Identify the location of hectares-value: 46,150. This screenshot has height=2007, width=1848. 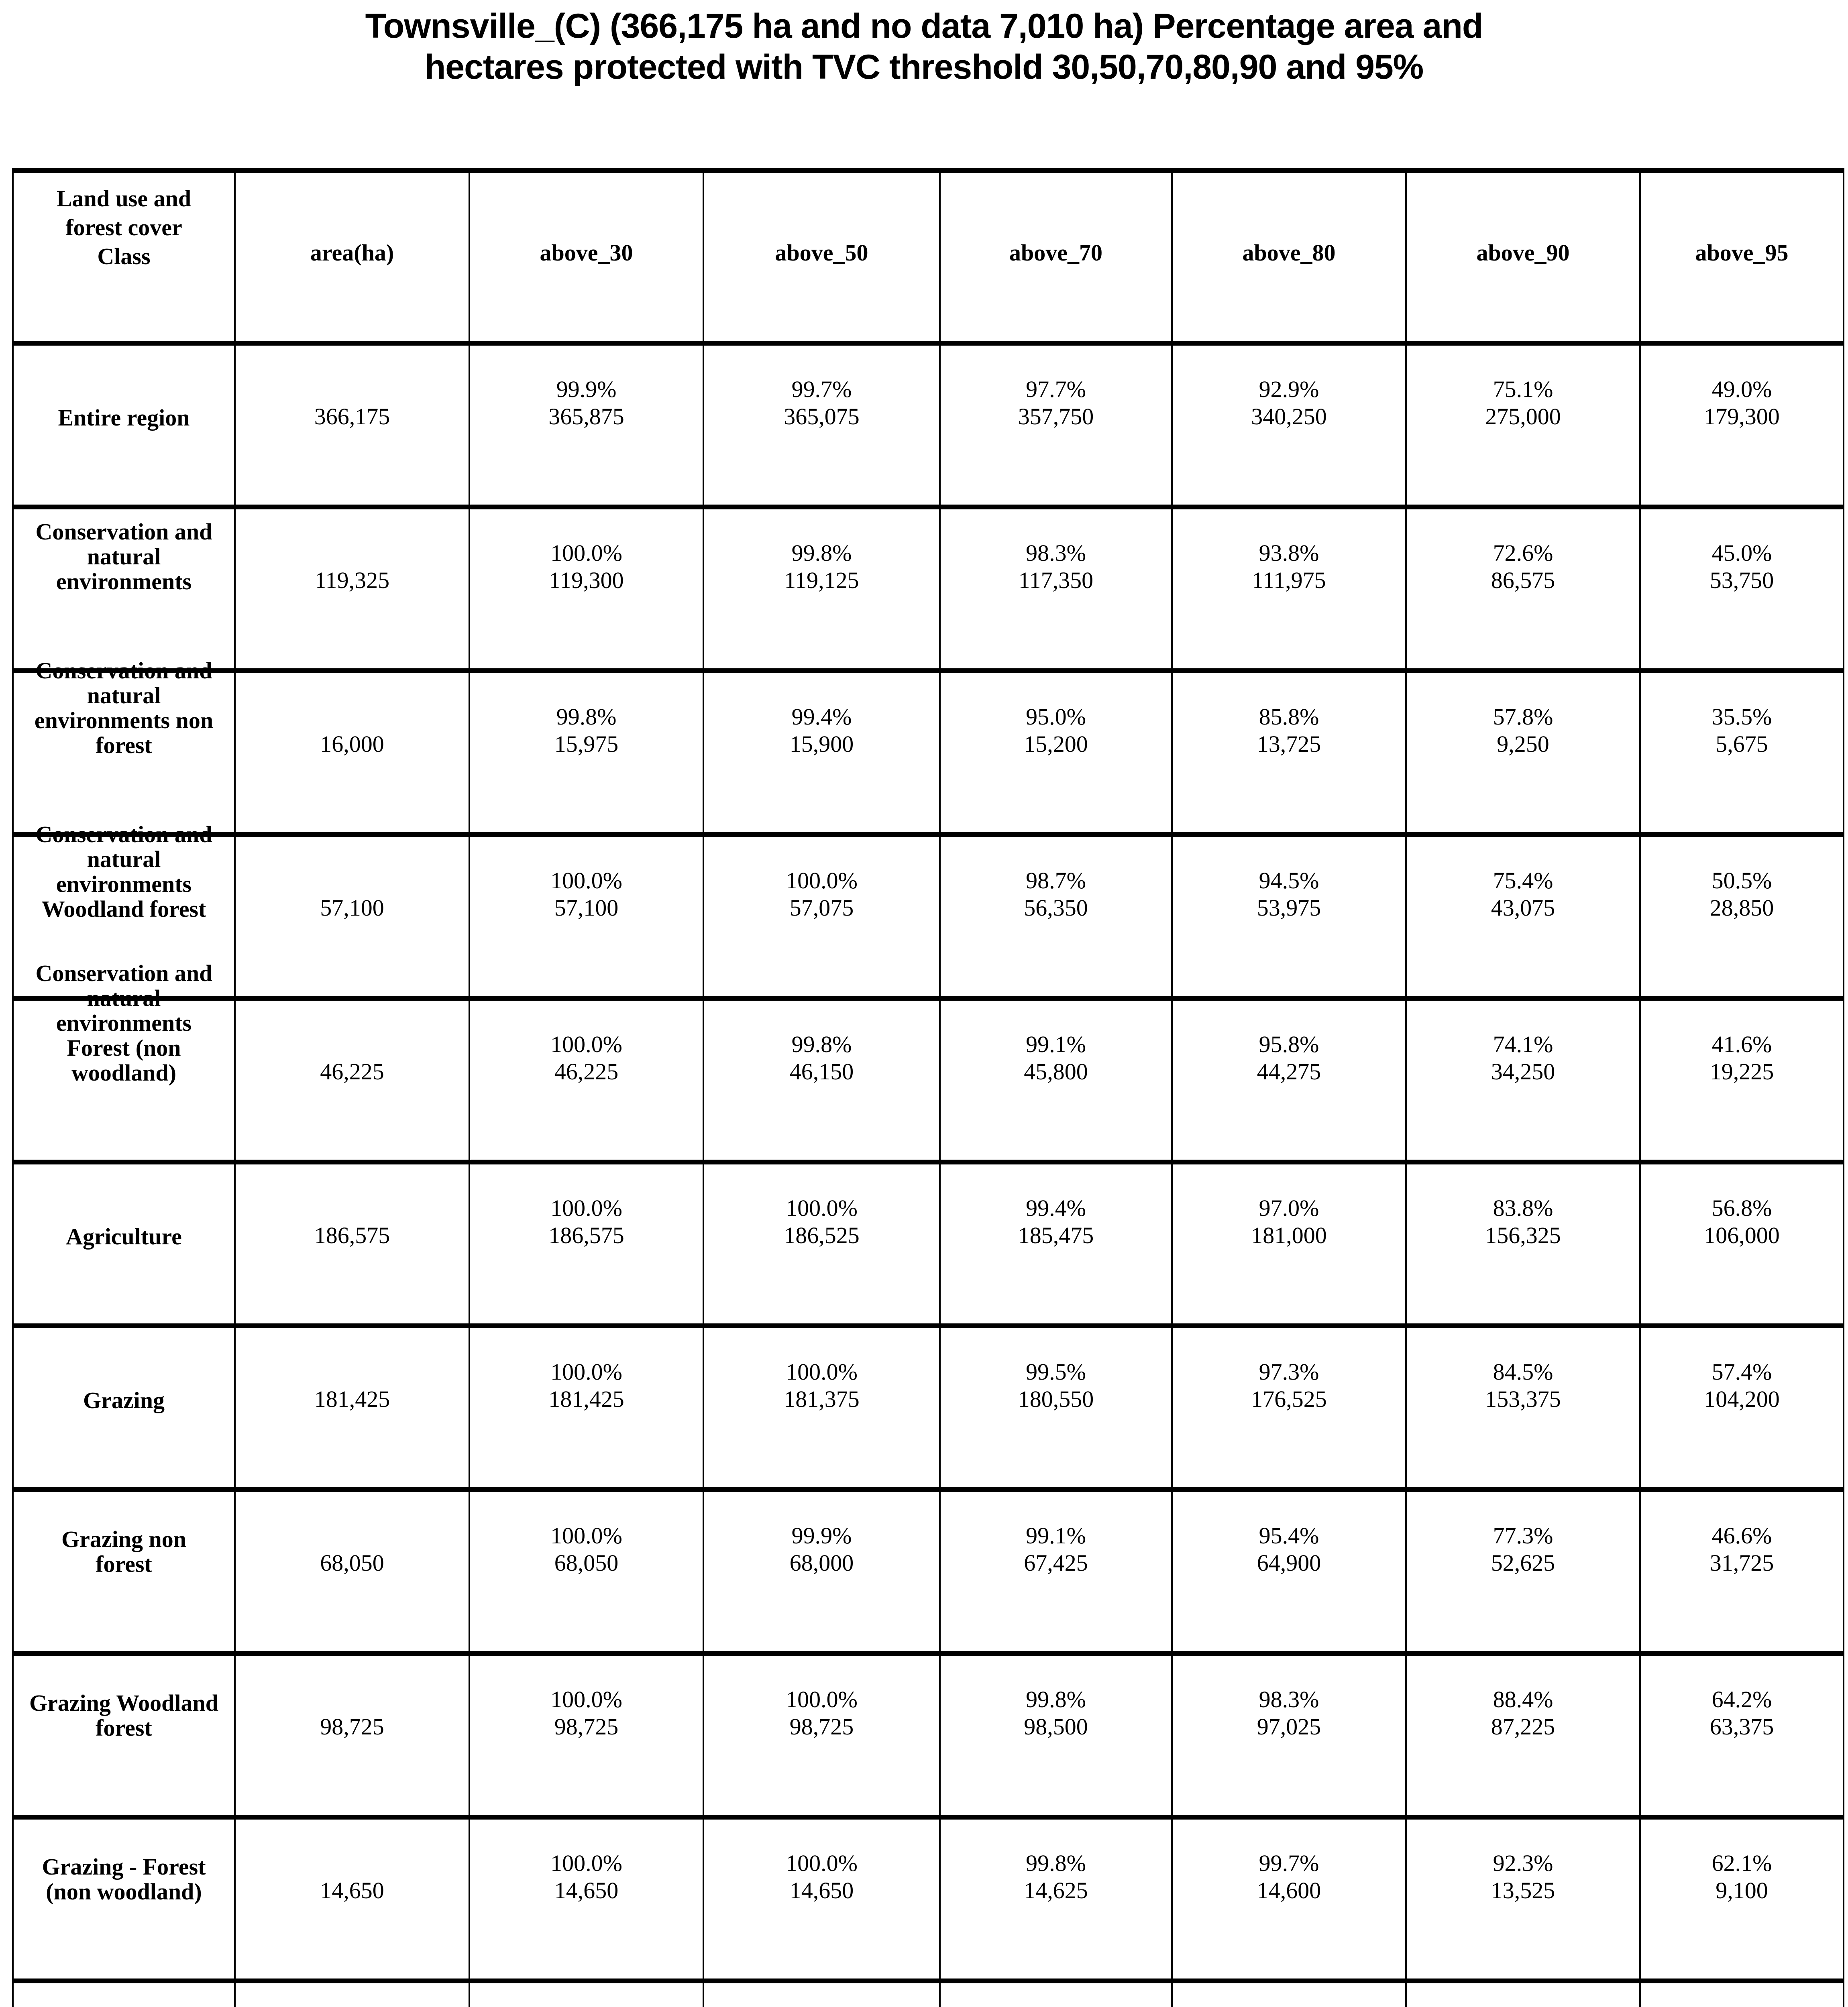
(821, 1071).